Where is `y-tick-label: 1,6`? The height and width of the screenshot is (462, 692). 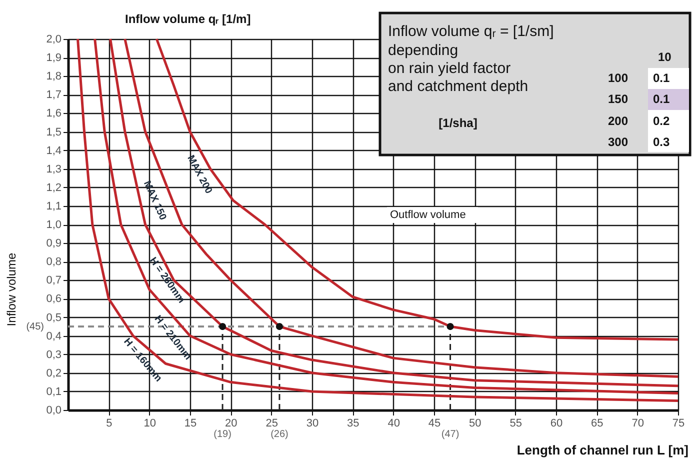 y-tick-label: 1,6 is located at coordinates (54, 114).